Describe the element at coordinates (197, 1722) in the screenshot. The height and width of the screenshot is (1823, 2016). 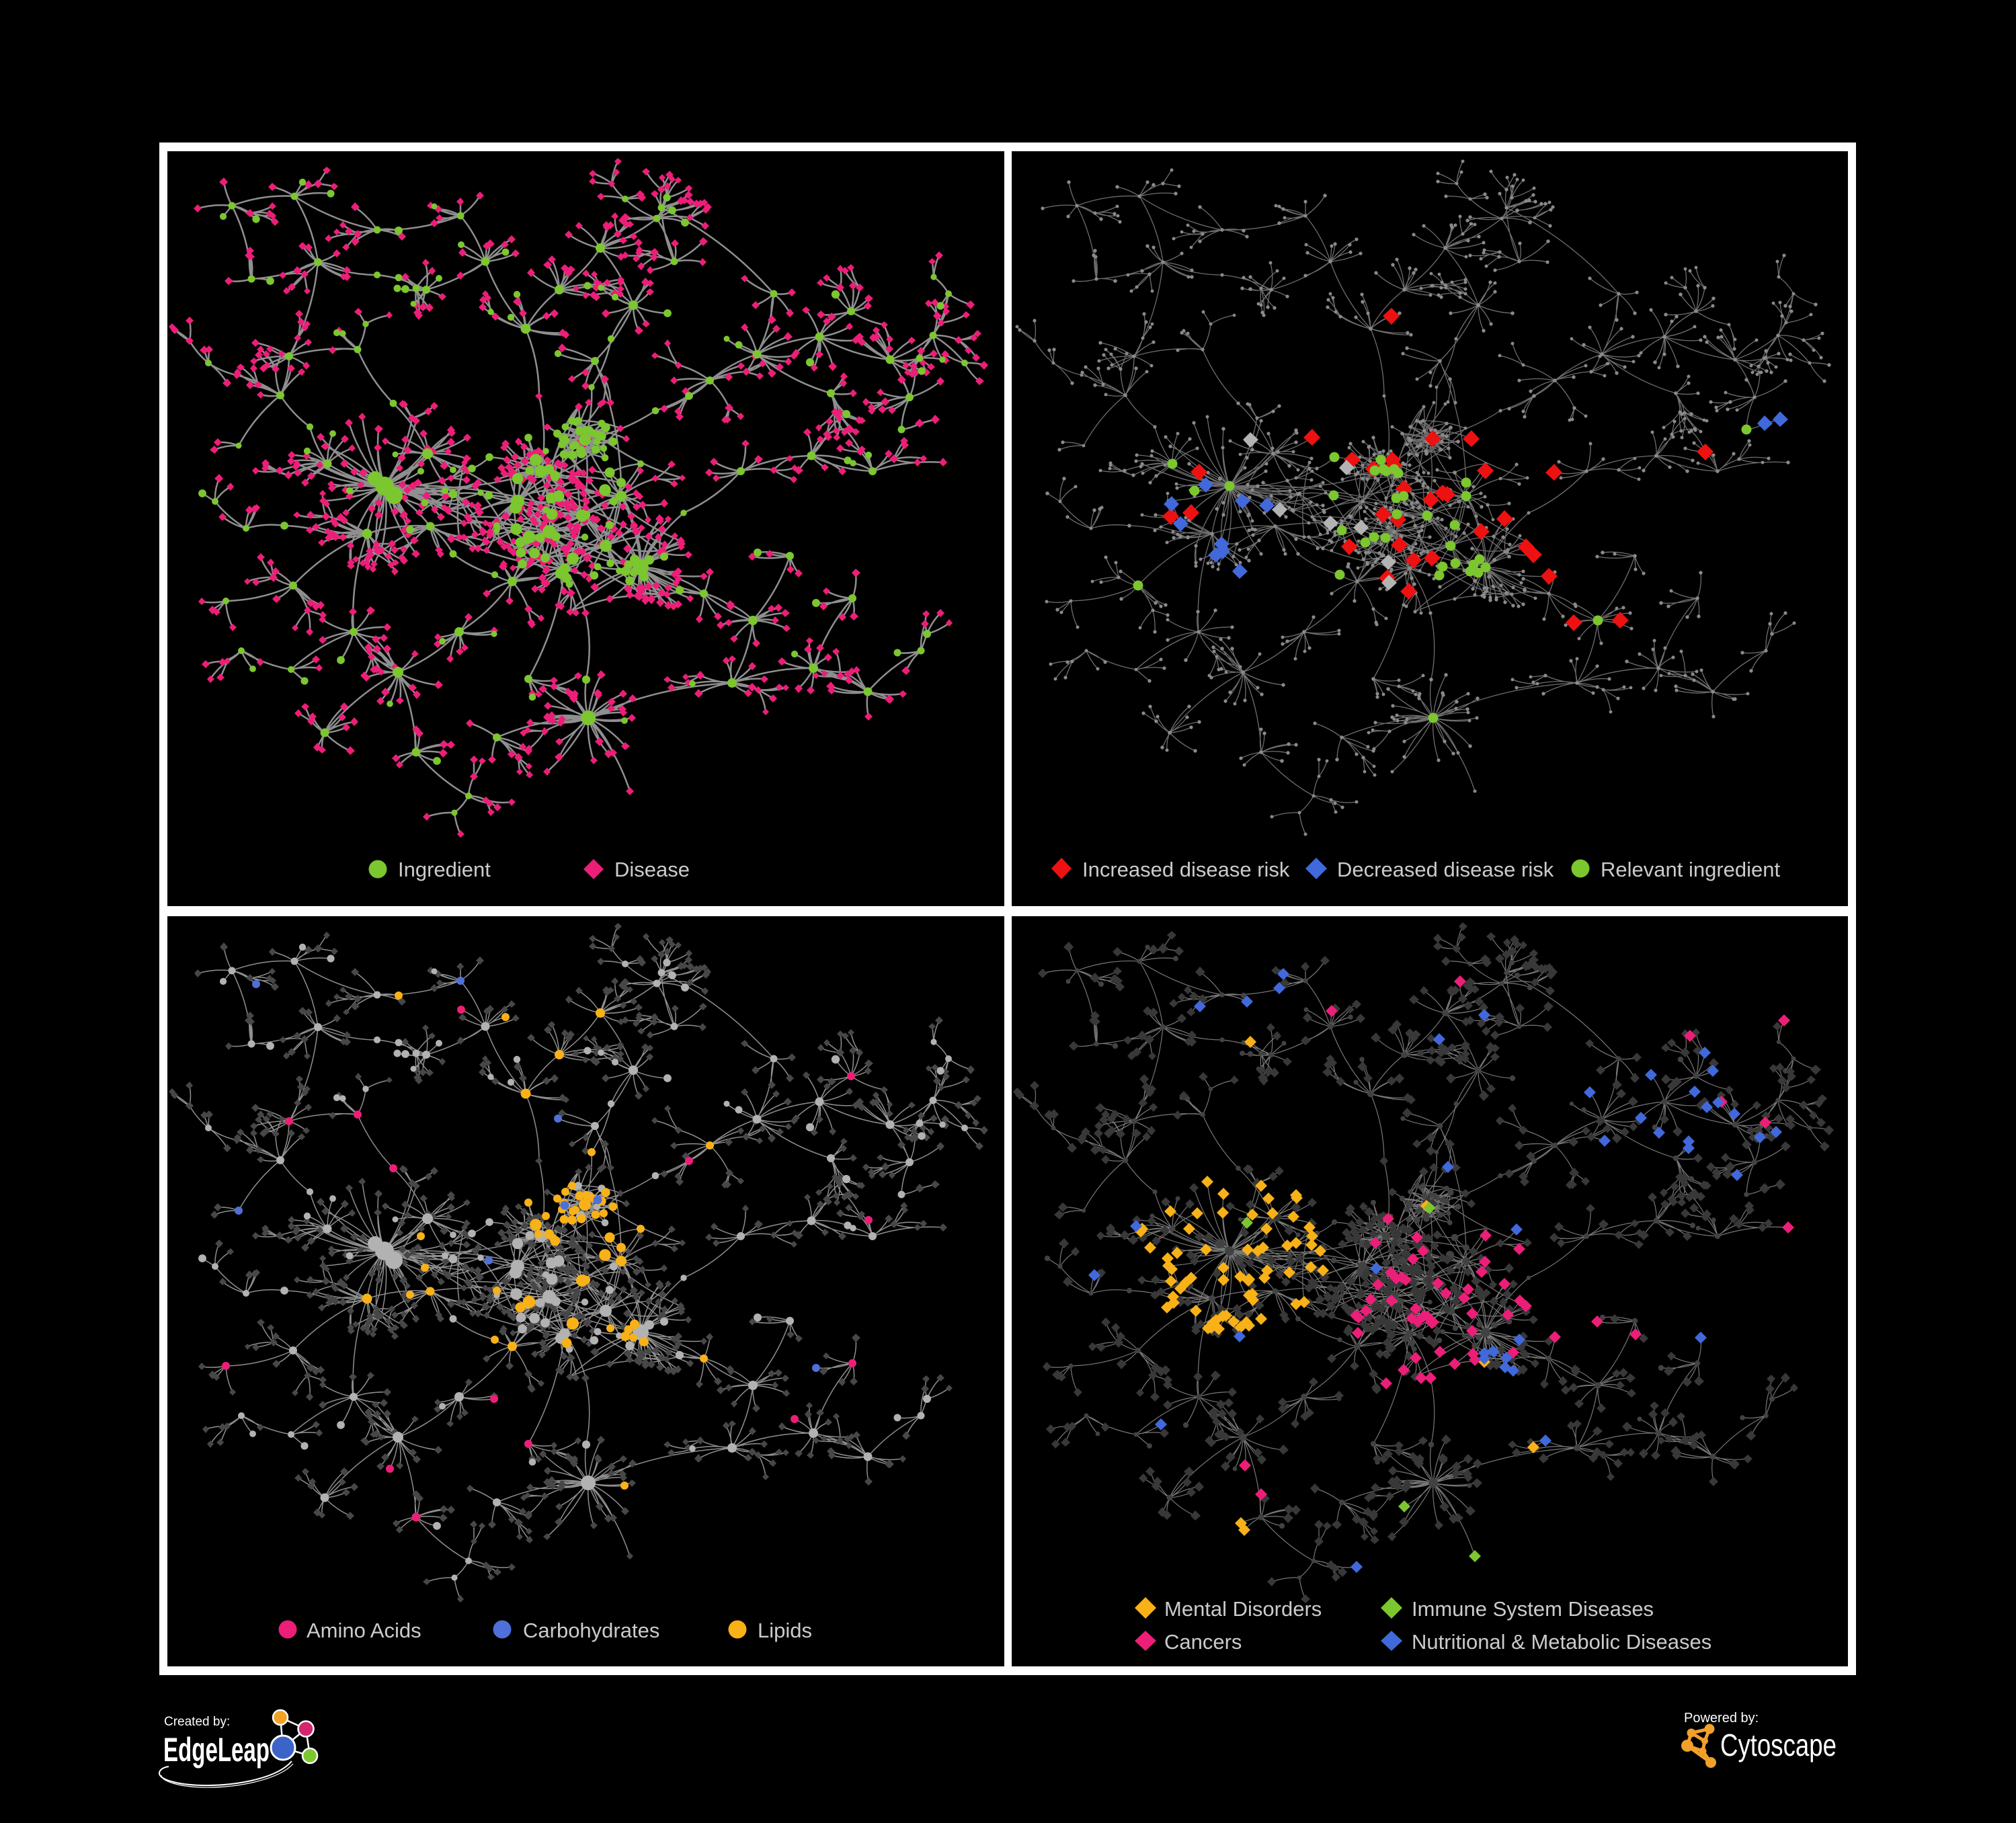
I see `svg-text: Created by:` at that location.